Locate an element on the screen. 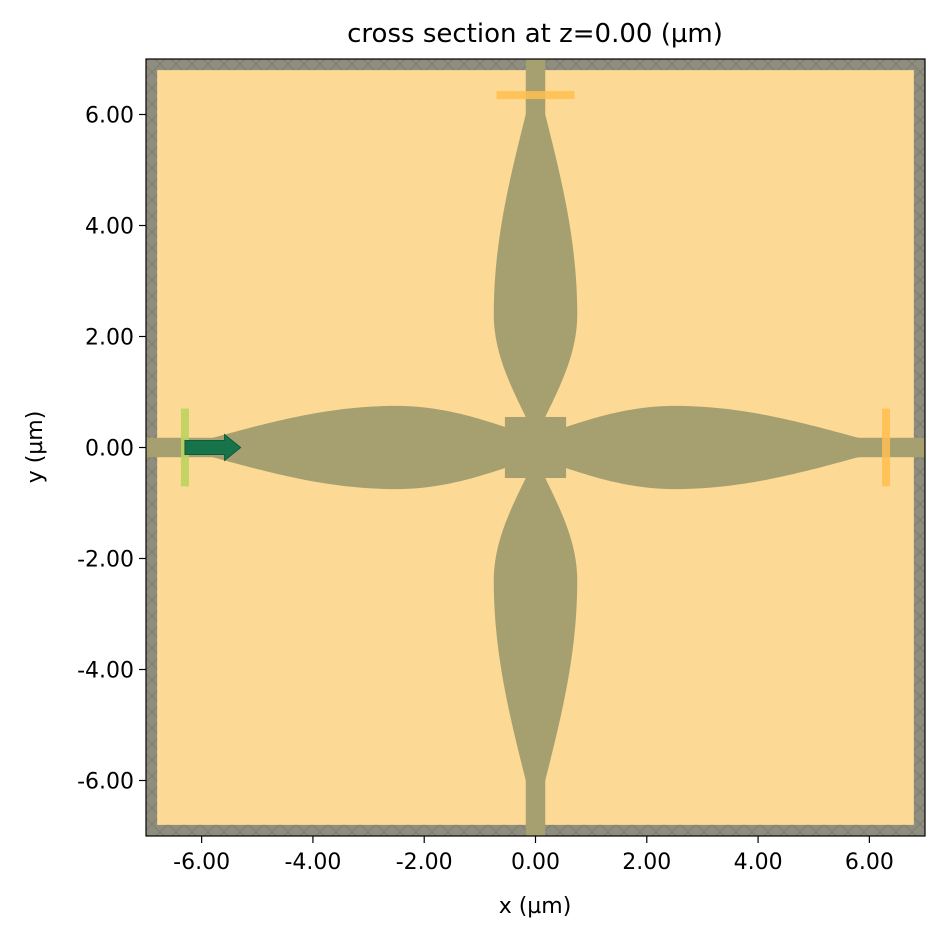 The width and height of the screenshot is (943, 940). y-tick-label: 6.00 is located at coordinates (109, 116).